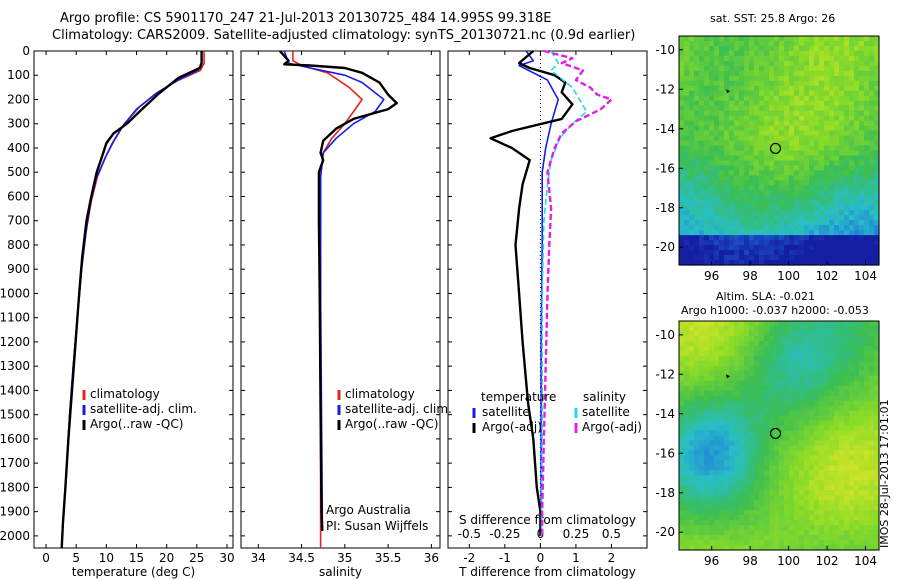  I want to click on x-tick-label: 10, so click(106, 558).